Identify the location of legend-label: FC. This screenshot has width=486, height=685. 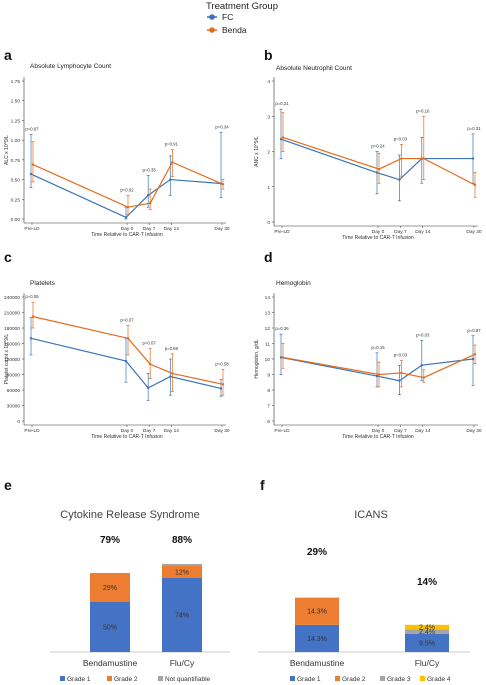
(227, 17).